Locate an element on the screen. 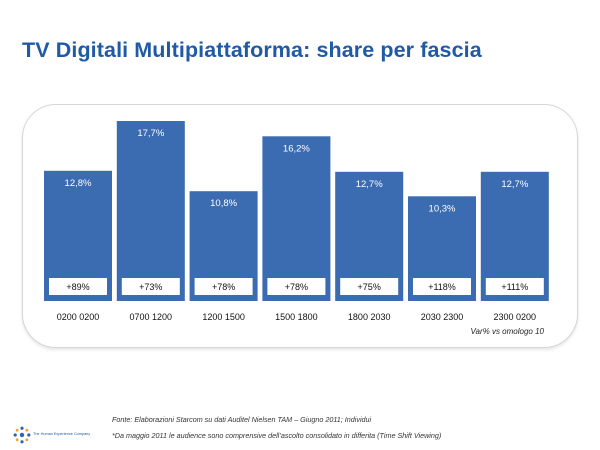 Image resolution: width=600 pixels, height=450 pixels. variation-label: +118% is located at coordinates (442, 287).